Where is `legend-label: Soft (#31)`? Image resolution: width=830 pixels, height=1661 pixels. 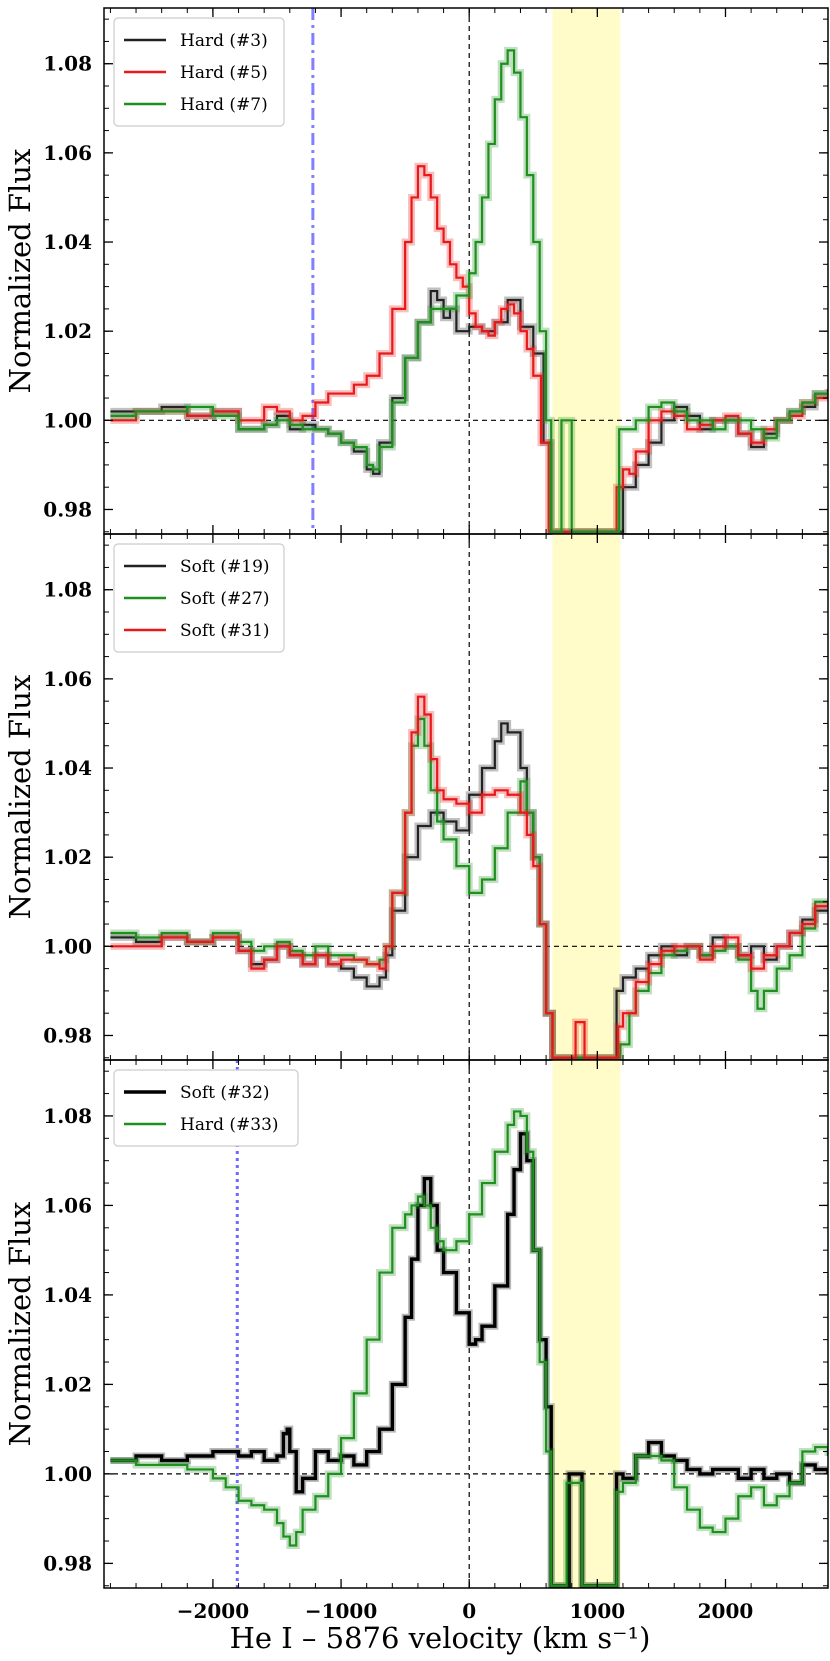 legend-label: Soft (#31) is located at coordinates (225, 631).